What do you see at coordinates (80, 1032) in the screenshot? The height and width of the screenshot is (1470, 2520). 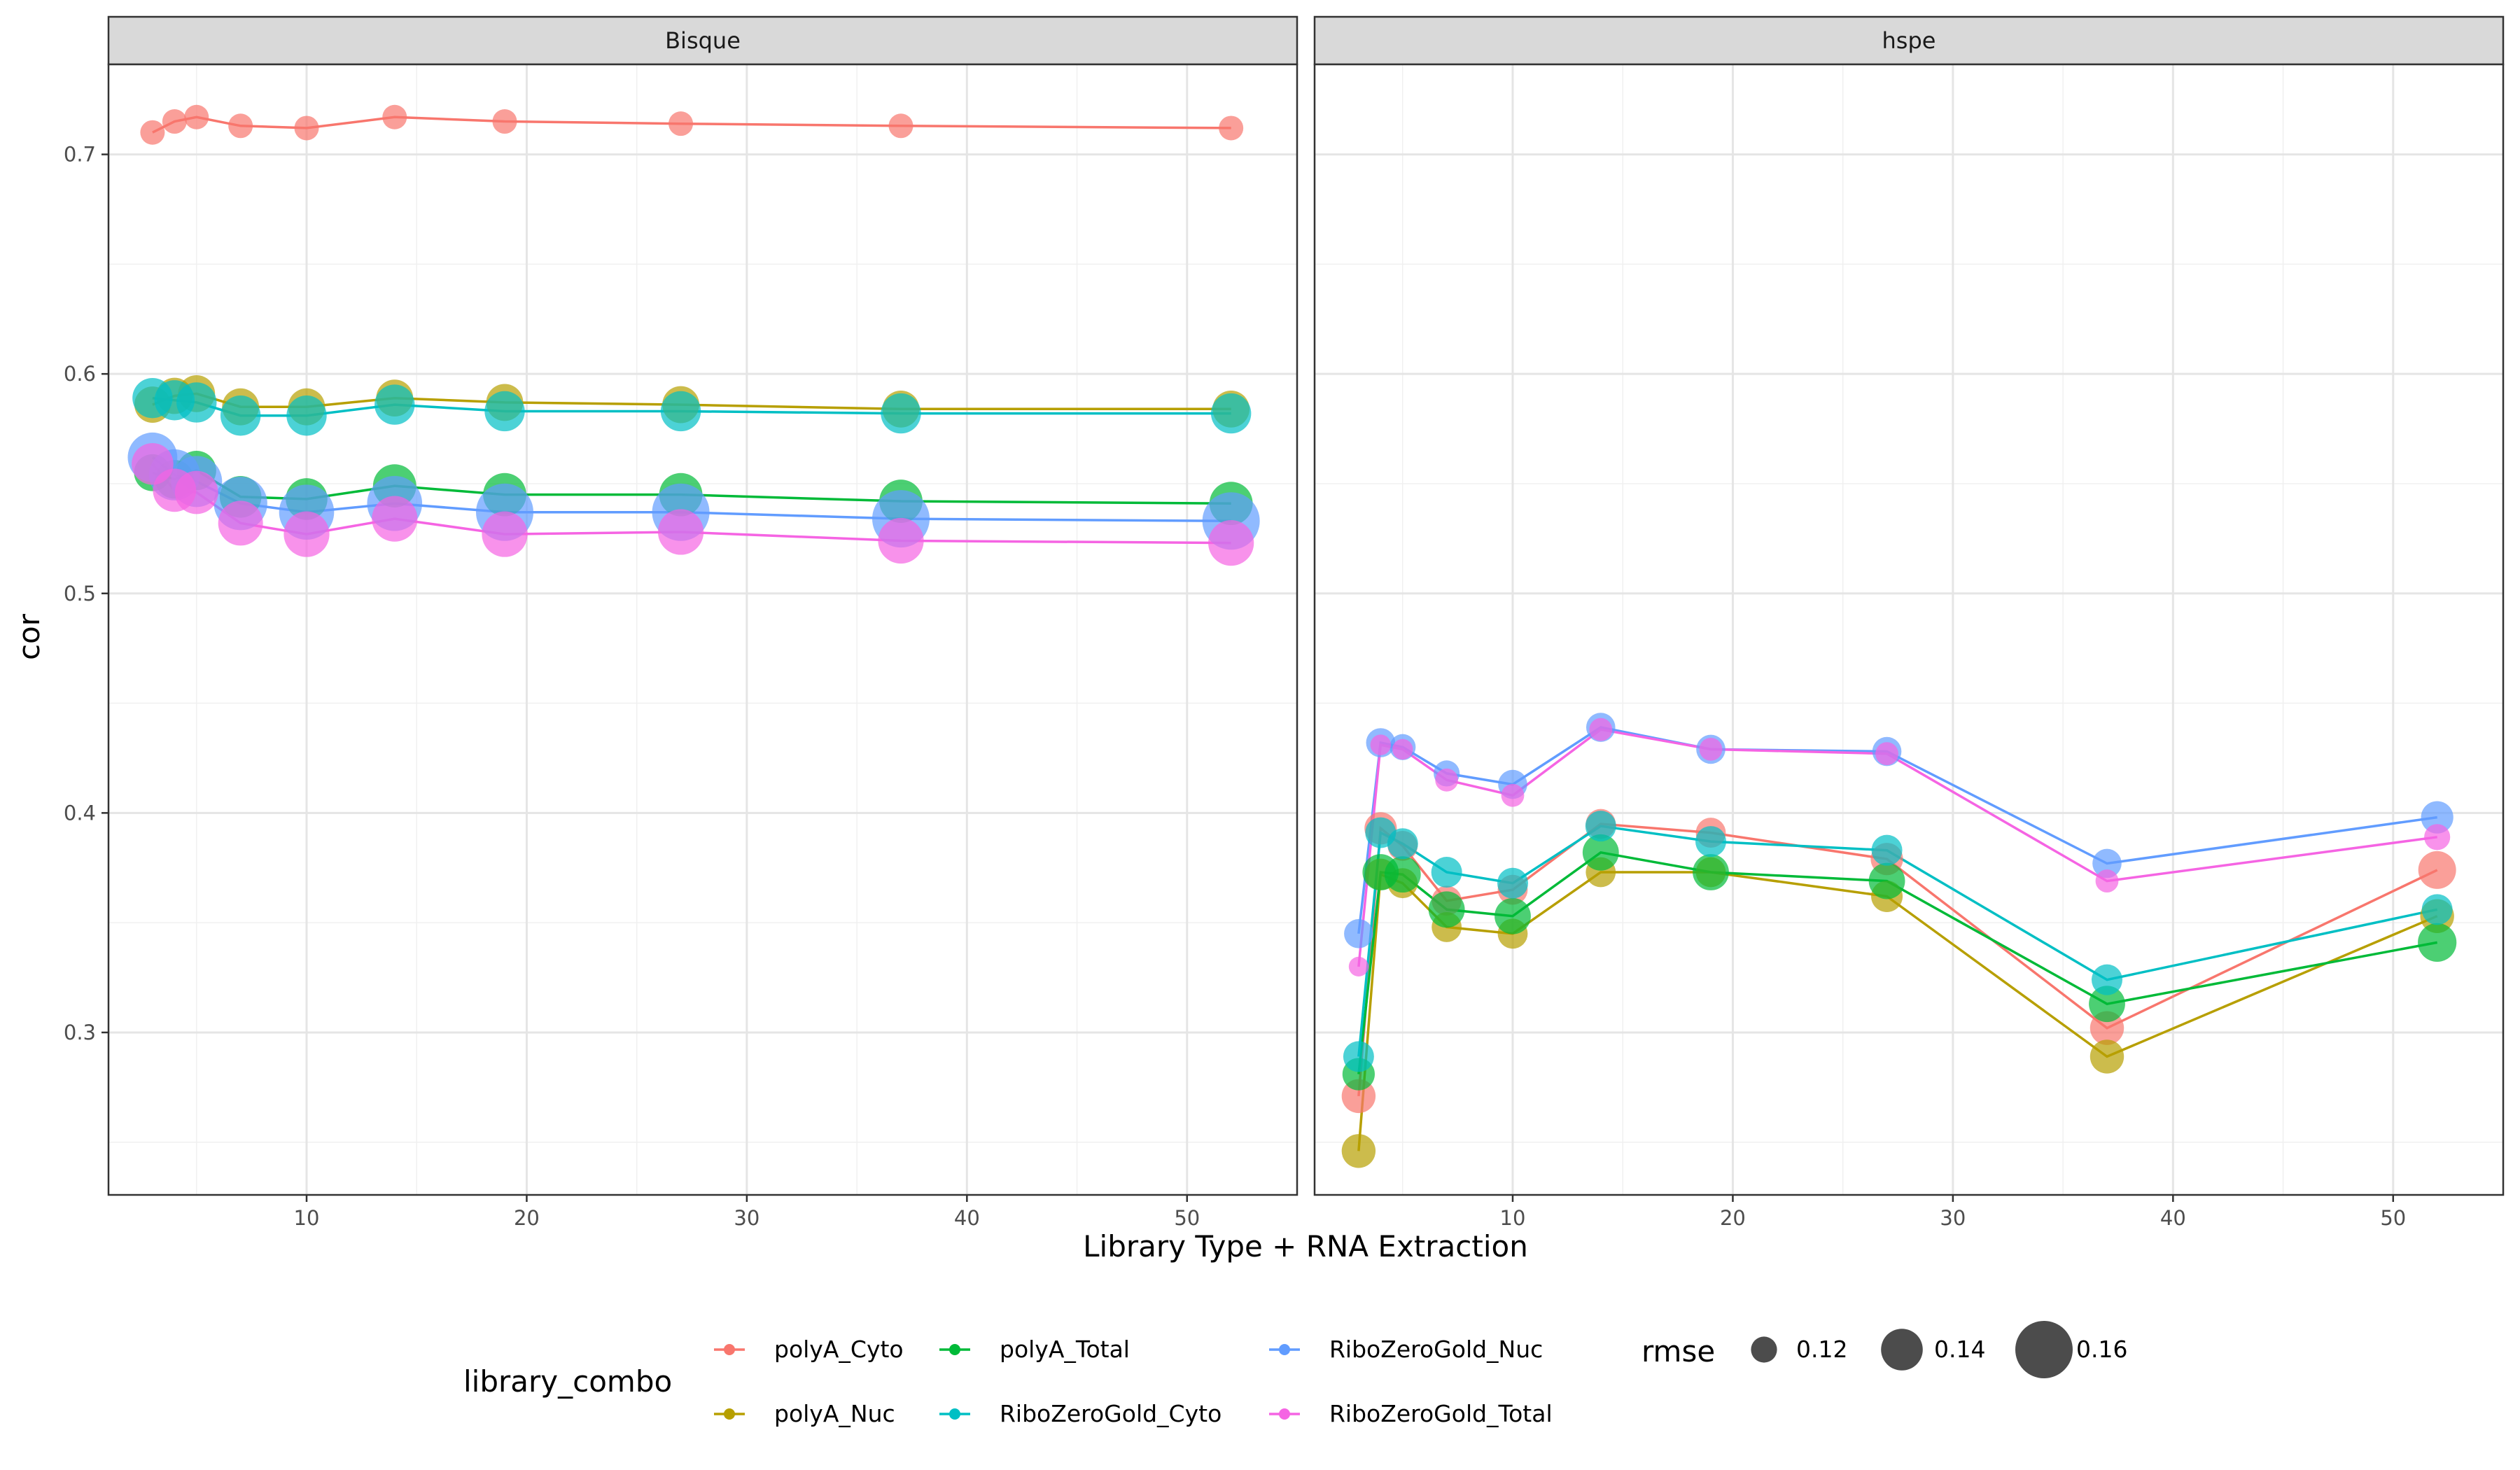 I see `y-tick-label: 0.3` at bounding box center [80, 1032].